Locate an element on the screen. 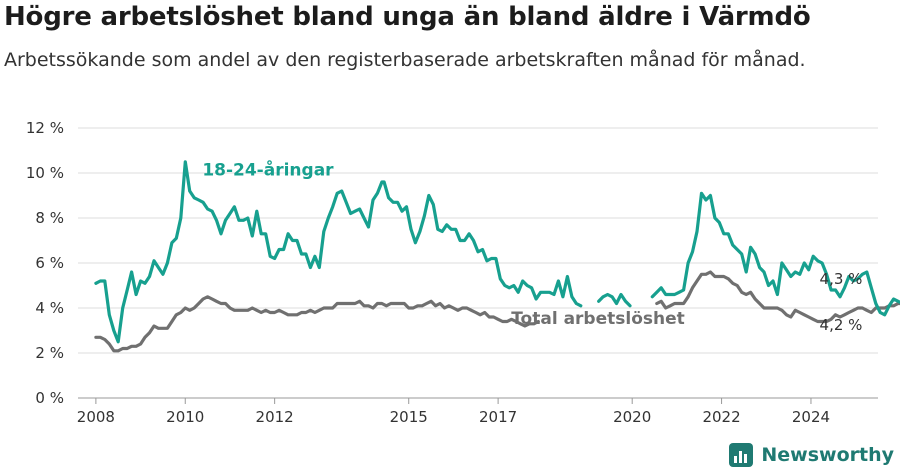 This screenshot has height=474, width=900. x-tick-label: 2015 is located at coordinates (409, 417).